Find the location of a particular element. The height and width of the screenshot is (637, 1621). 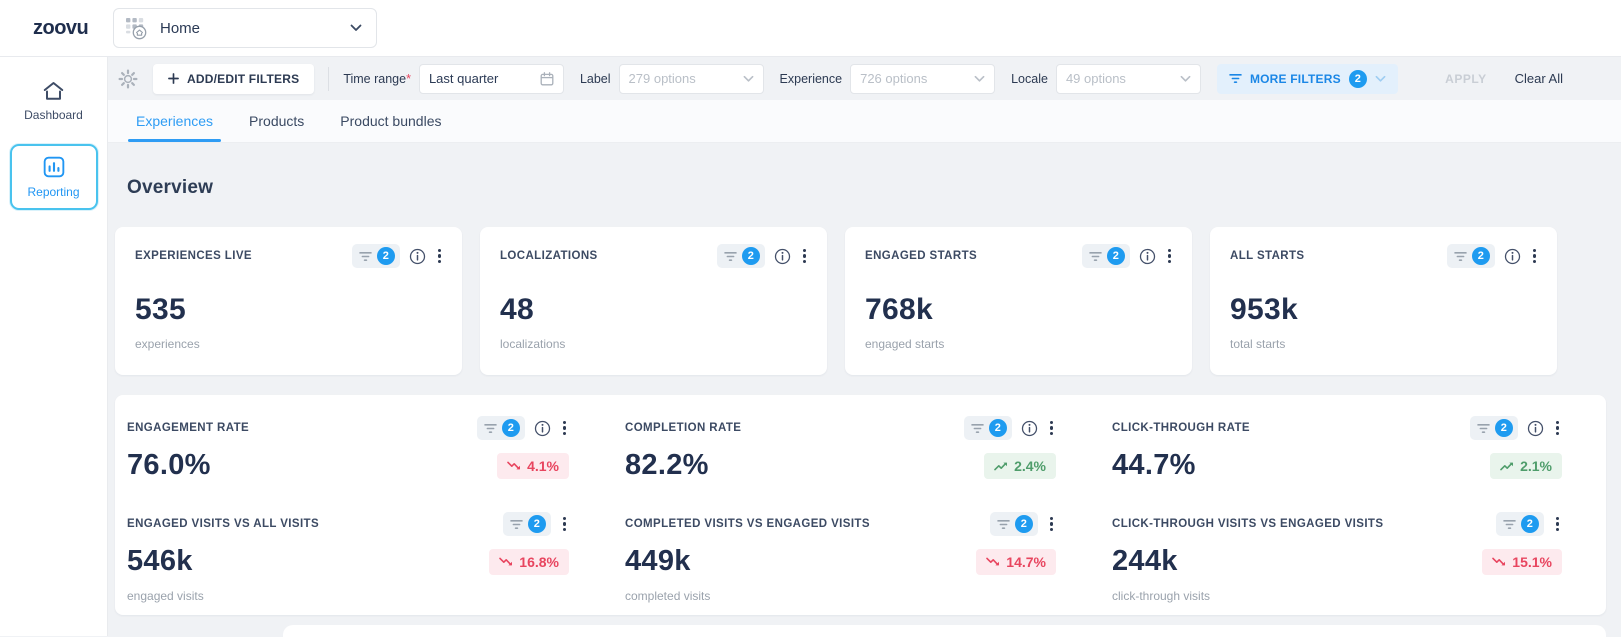

plus-icon is located at coordinates (173, 78).